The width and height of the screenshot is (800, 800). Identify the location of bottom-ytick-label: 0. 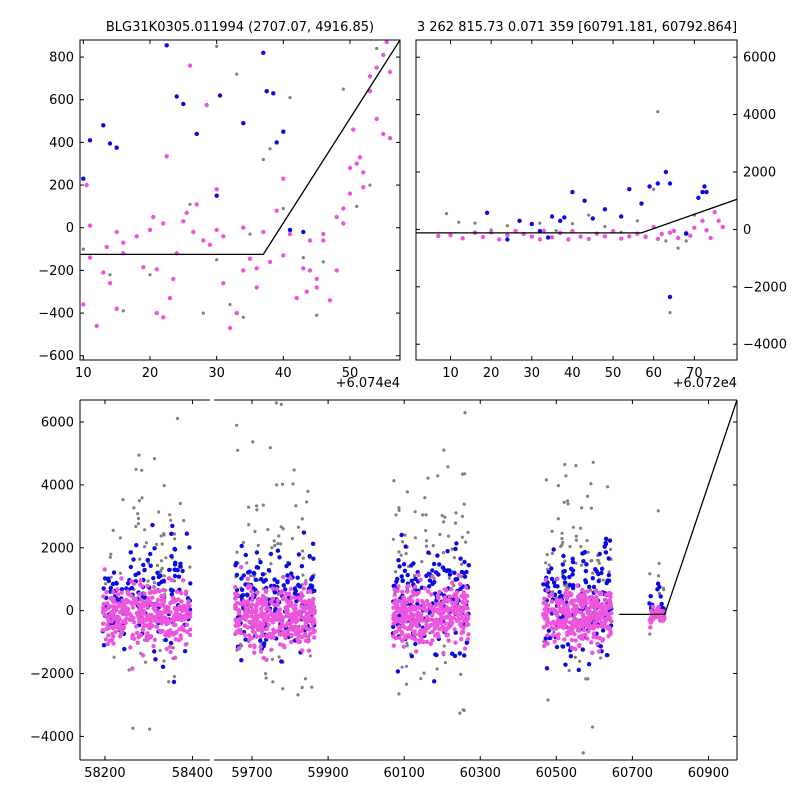
(70, 611).